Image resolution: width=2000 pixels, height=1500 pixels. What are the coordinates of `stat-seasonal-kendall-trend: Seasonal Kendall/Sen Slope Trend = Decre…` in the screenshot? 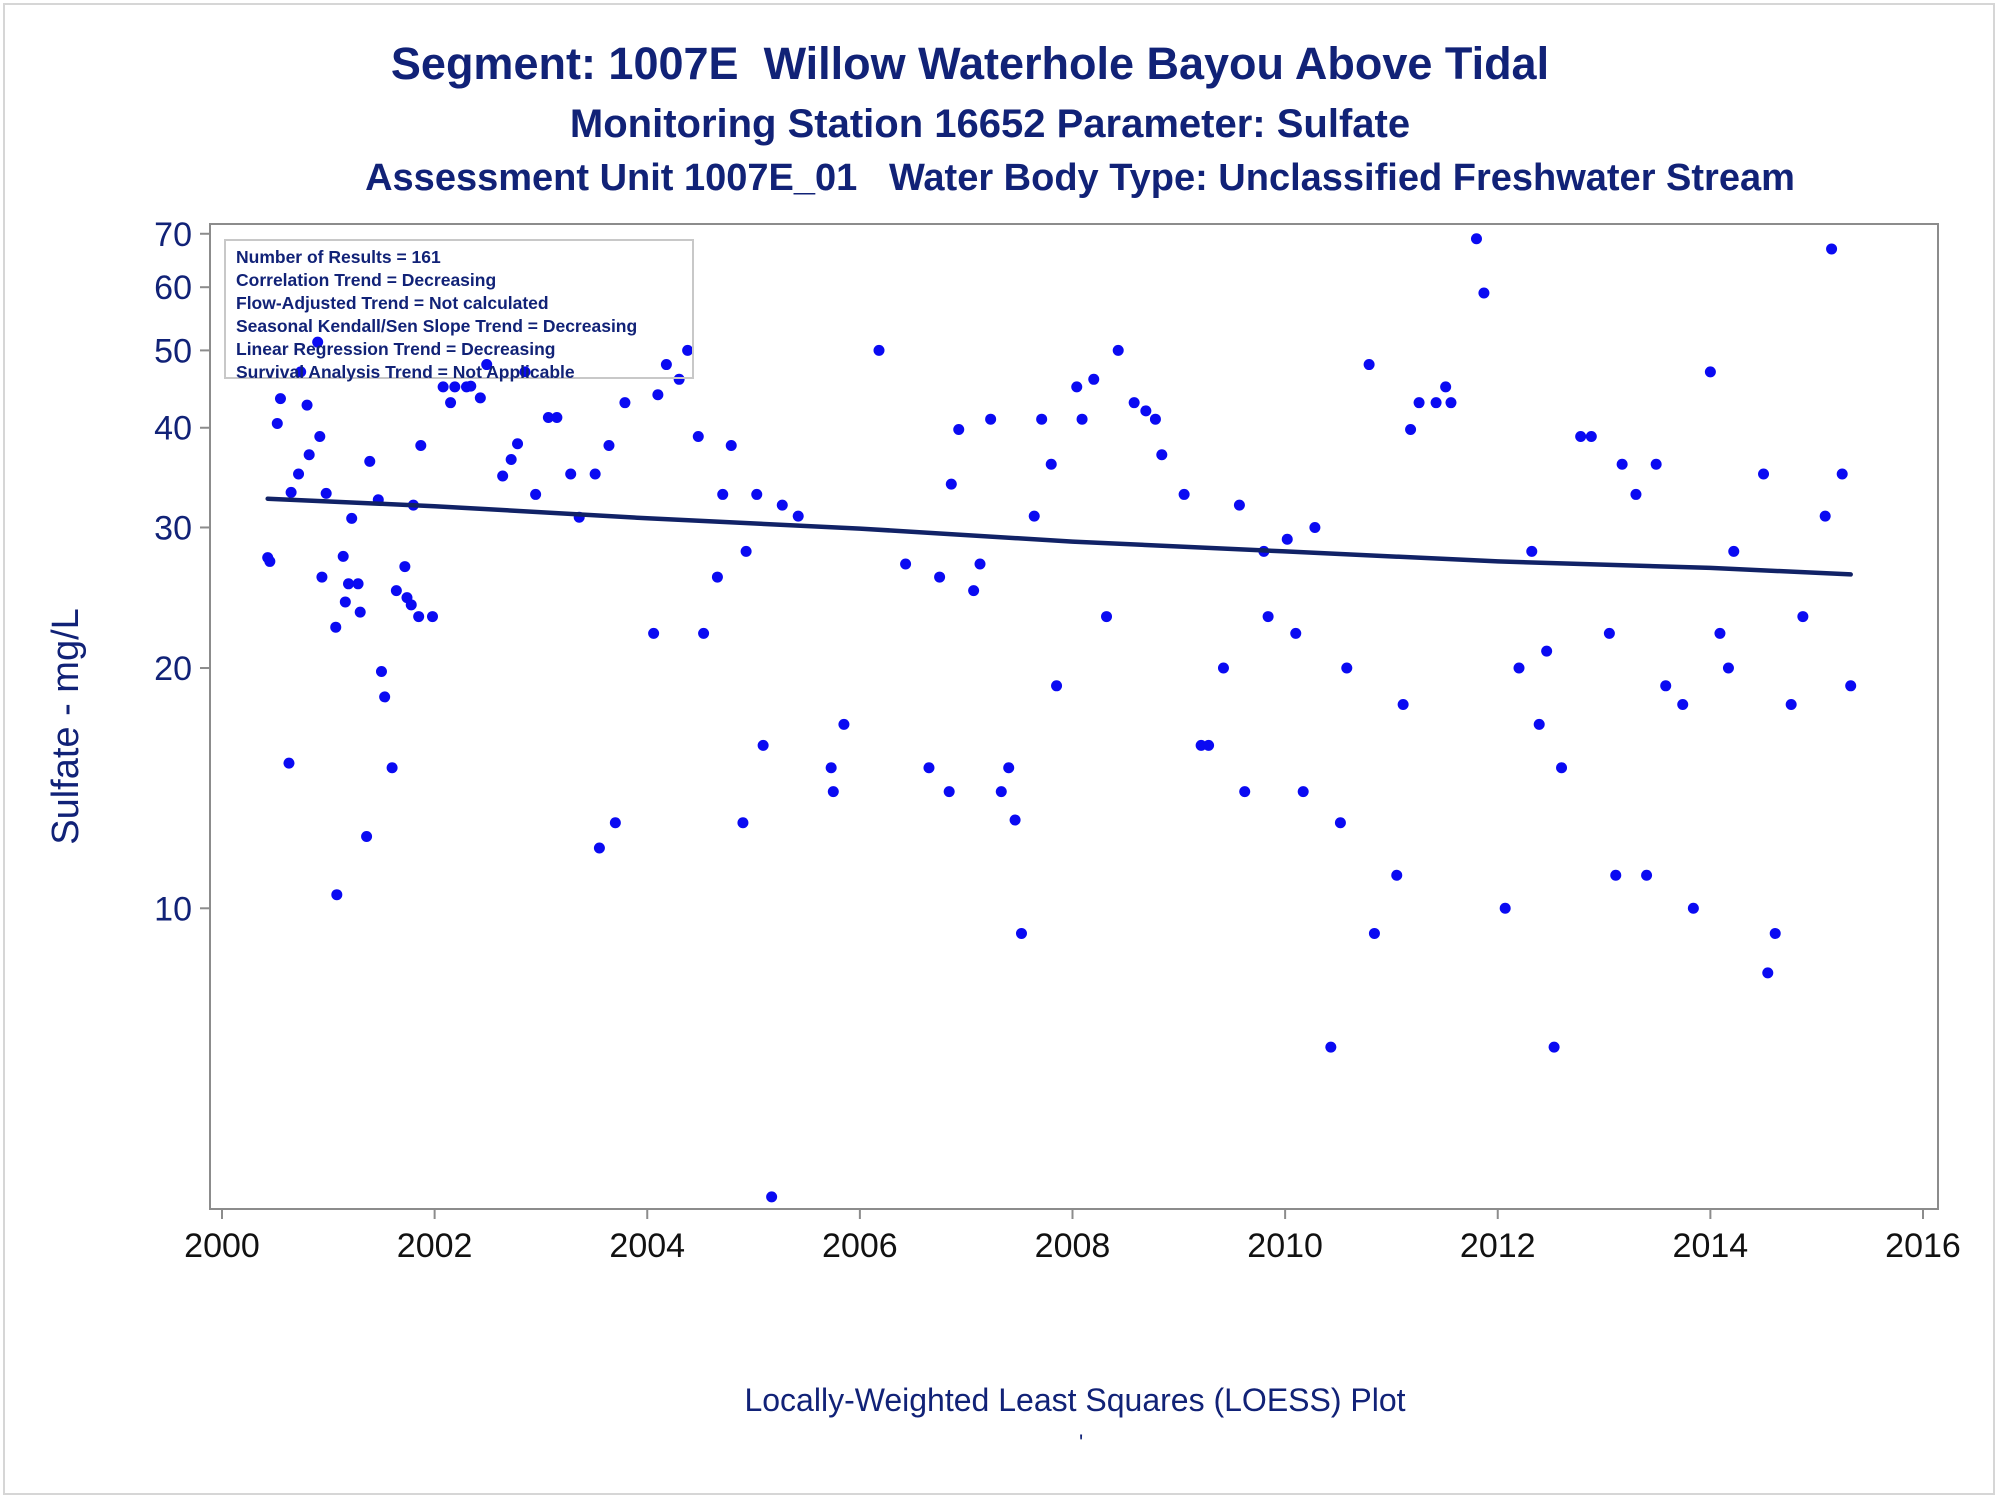 It's located at (437, 326).